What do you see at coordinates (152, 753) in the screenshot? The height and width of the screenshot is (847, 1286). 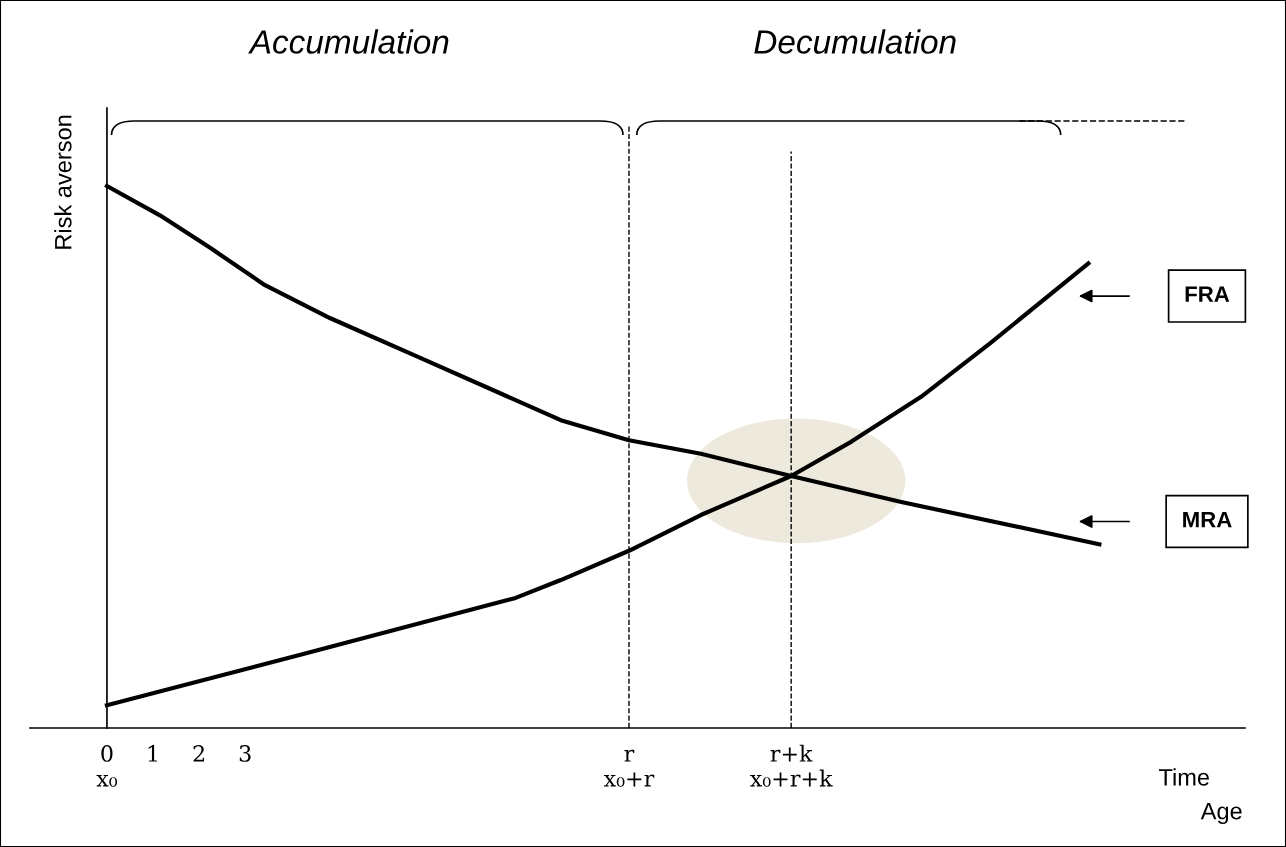 I see `x-tick-label: 1` at bounding box center [152, 753].